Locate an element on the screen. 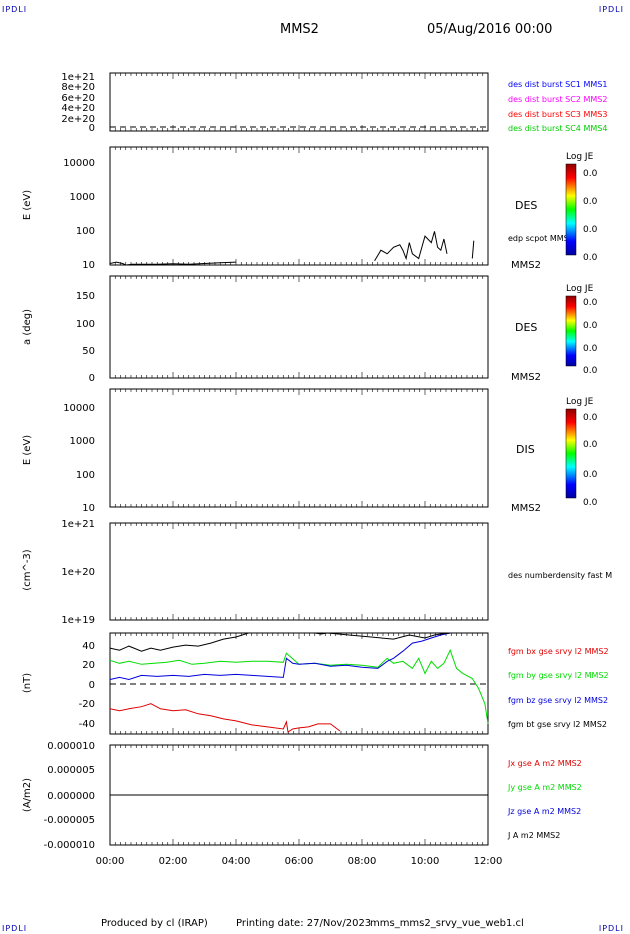 This screenshot has width=630, height=934. dis-energy-bottom-label: MMS2 is located at coordinates (526, 508).